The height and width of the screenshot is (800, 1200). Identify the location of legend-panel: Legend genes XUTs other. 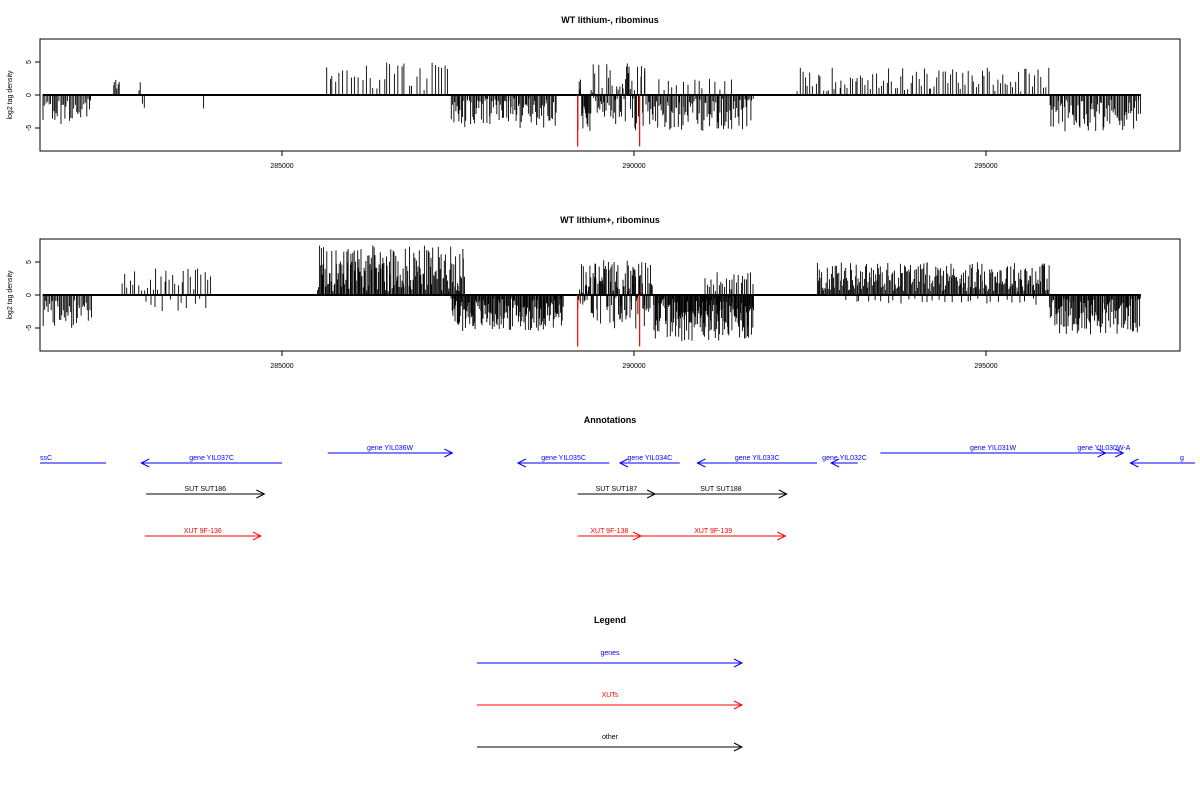
(610, 683).